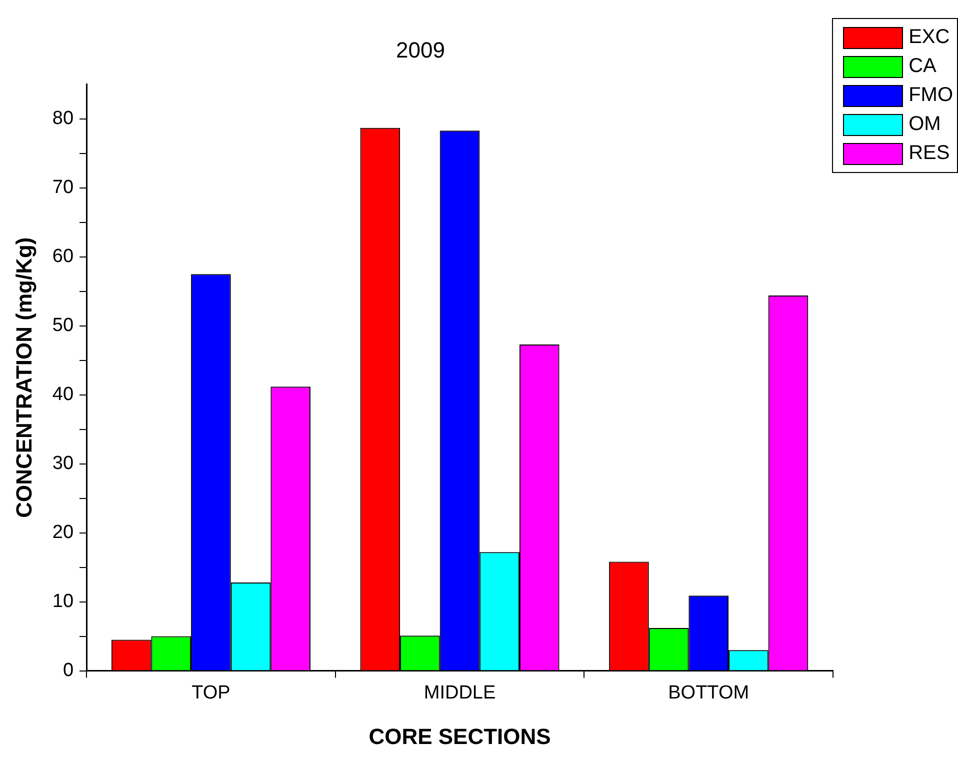 The height and width of the screenshot is (767, 958). Describe the element at coordinates (460, 693) in the screenshot. I see `x-tick-label: MIDDLE` at that location.